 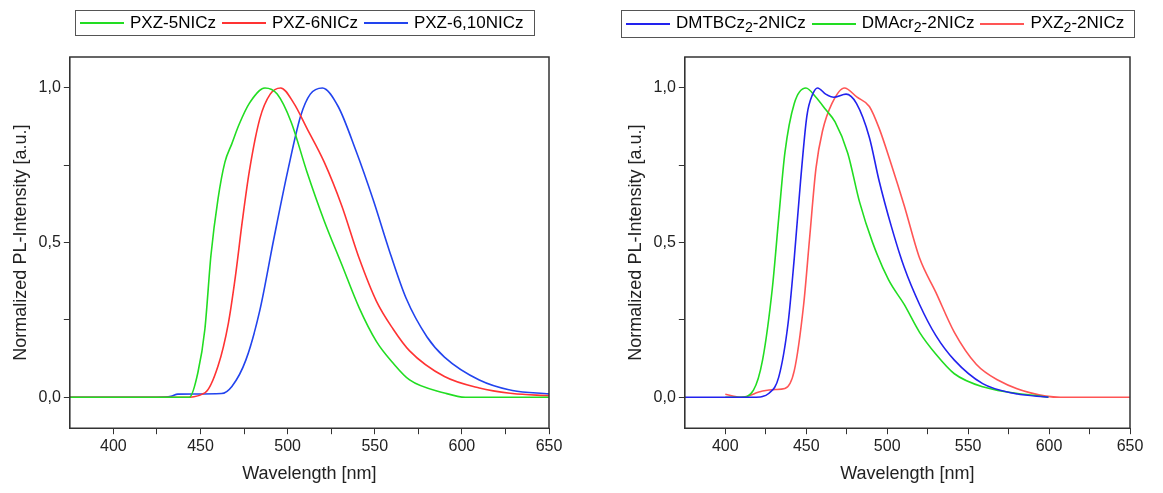 I want to click on legend-label: PXZ-6,10NICz, so click(x=468, y=23).